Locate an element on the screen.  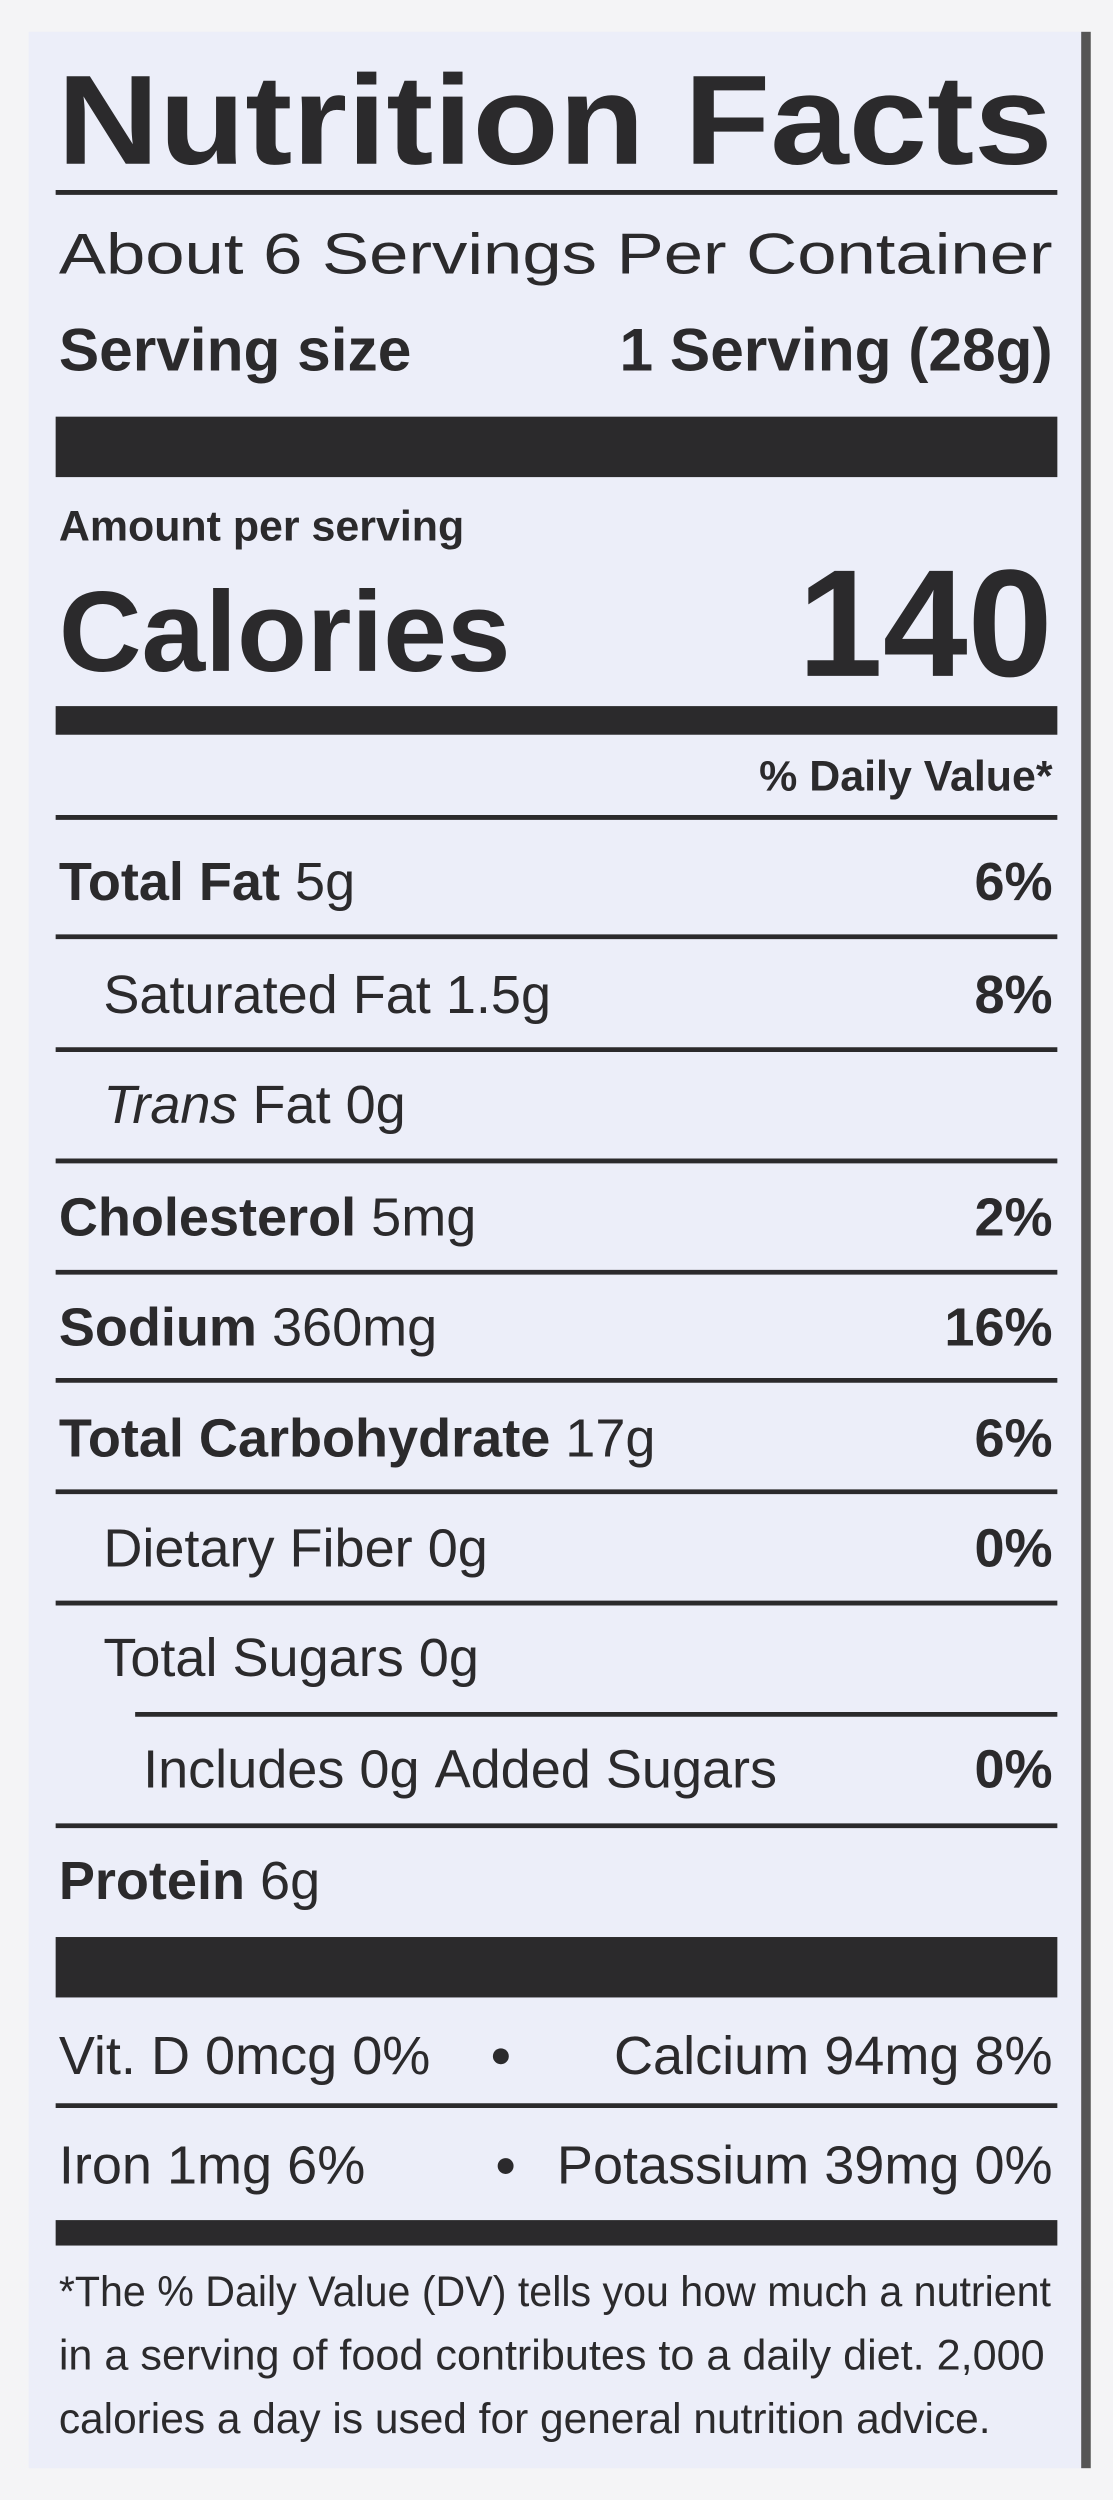
dv: 8% is located at coordinates (1013, 995).